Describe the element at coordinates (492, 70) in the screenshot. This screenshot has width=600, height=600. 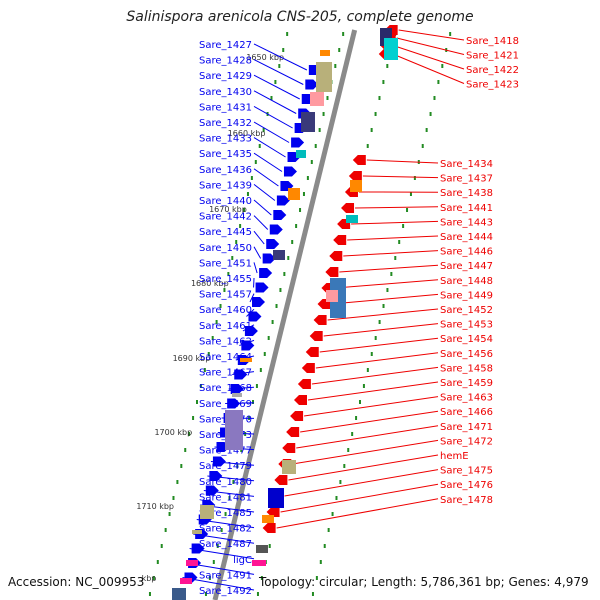
I see `gene-label-right: Sare_1422` at that location.